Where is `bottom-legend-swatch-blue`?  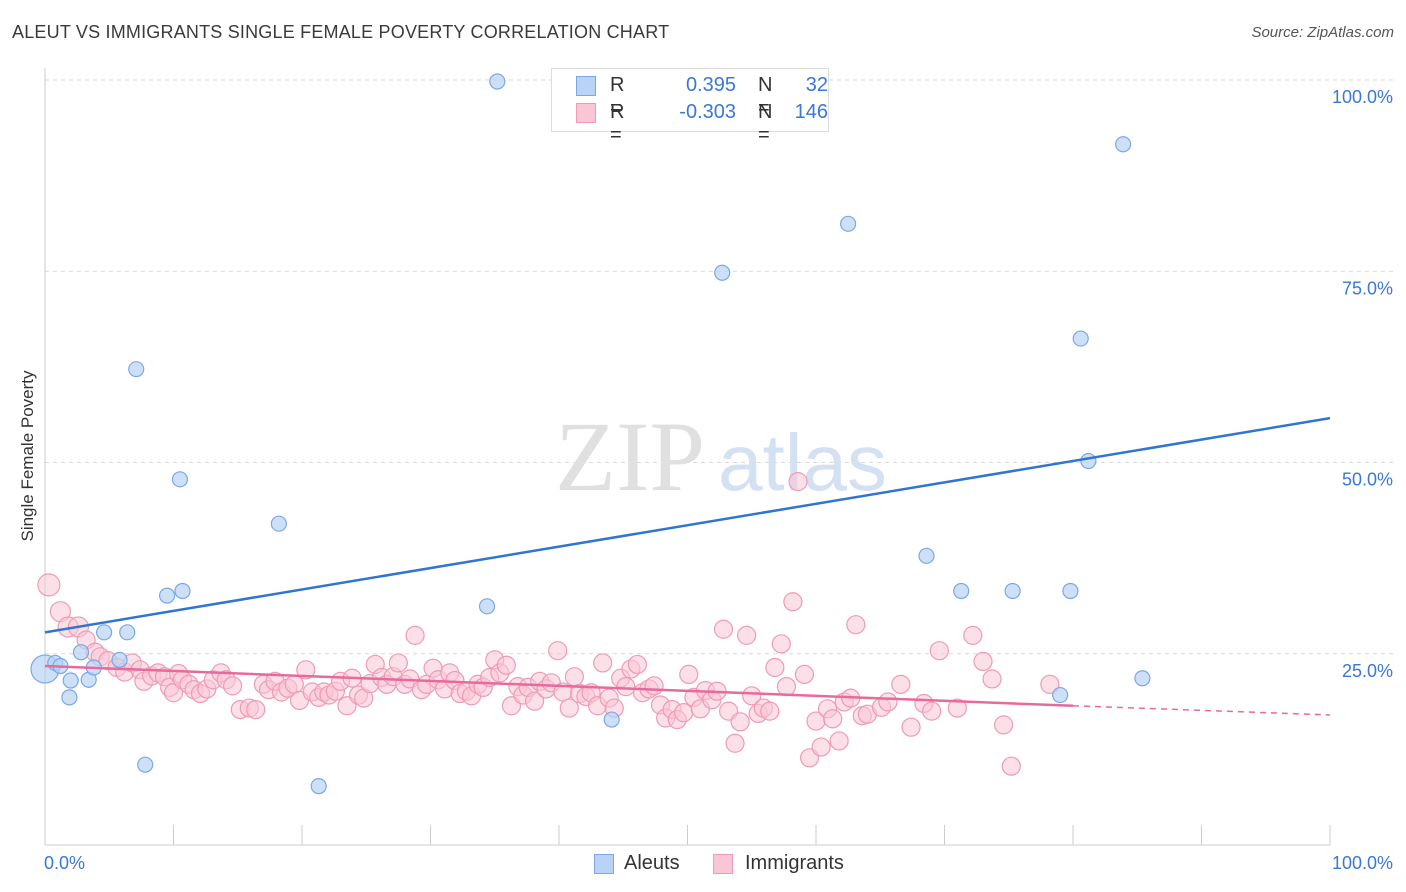 bottom-legend-swatch-blue is located at coordinates (604, 864).